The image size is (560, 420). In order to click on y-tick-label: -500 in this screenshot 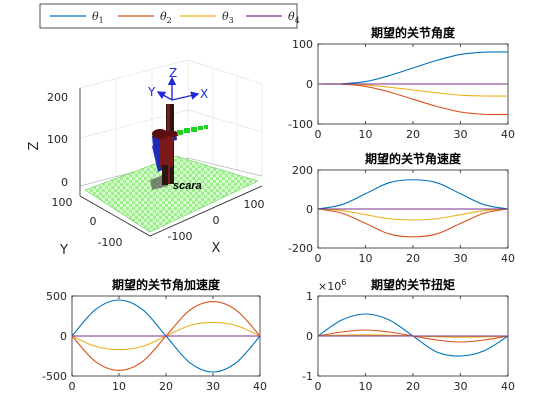, I will do `click(54, 376)`.